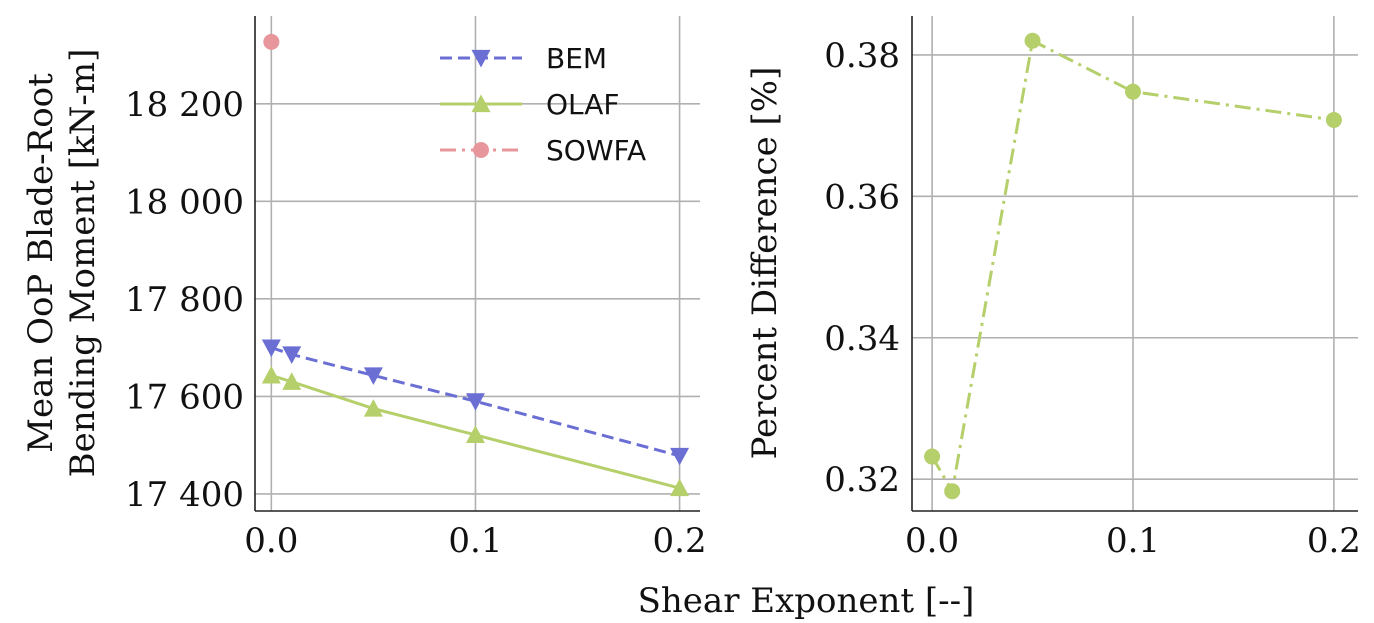 The height and width of the screenshot is (623, 1374). Describe the element at coordinates (481, 103) in the screenshot. I see `legend-marker-olaf` at that location.